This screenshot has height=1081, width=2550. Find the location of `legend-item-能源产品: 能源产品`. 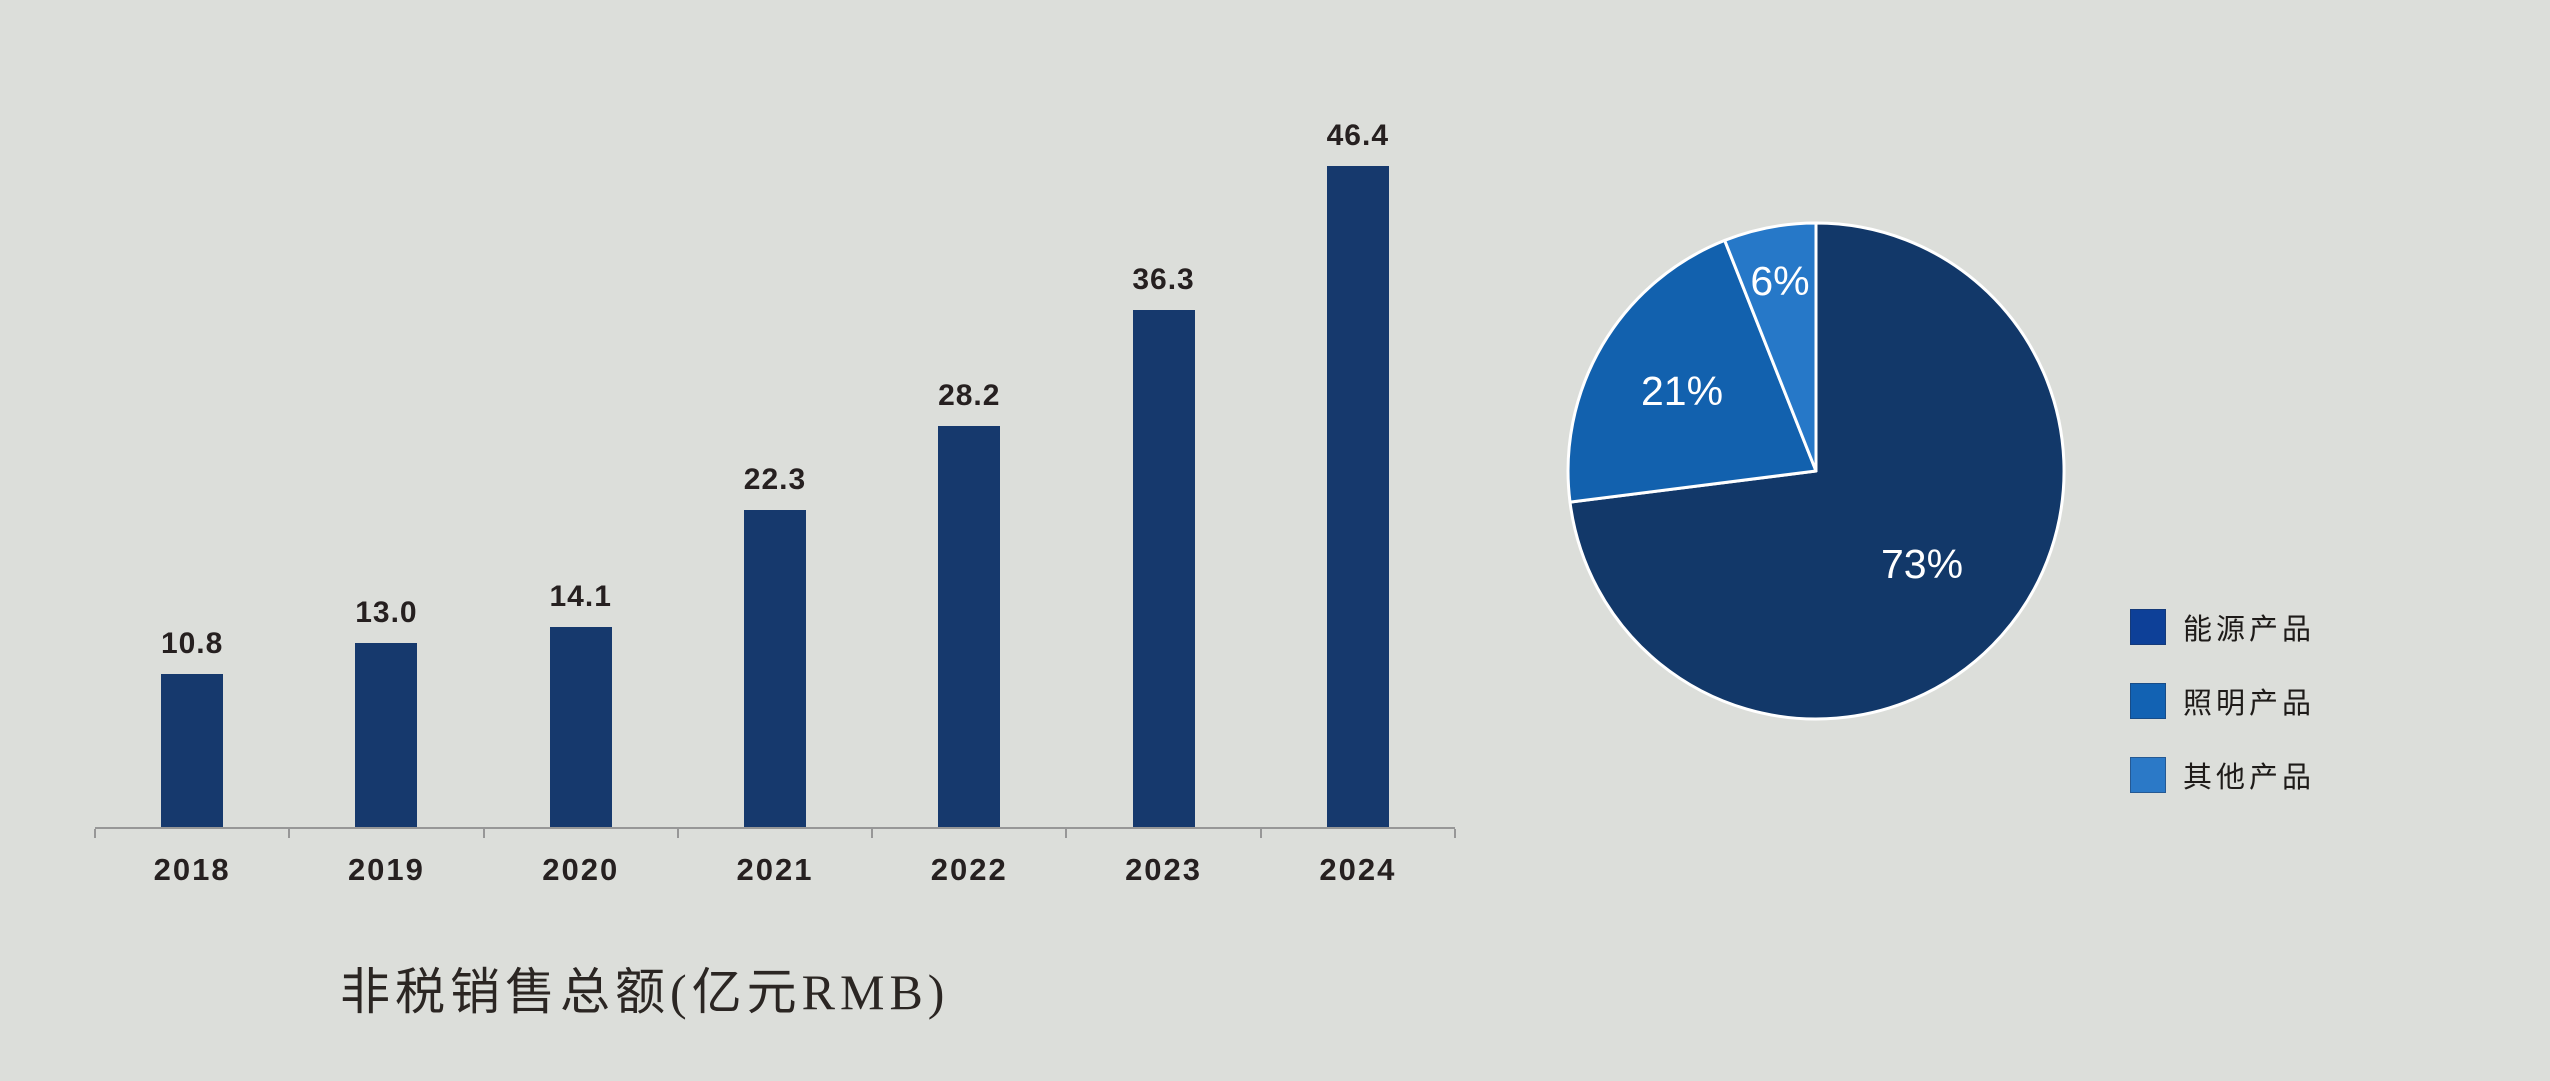

legend-item-能源产品: 能源产品 is located at coordinates (2222, 627).